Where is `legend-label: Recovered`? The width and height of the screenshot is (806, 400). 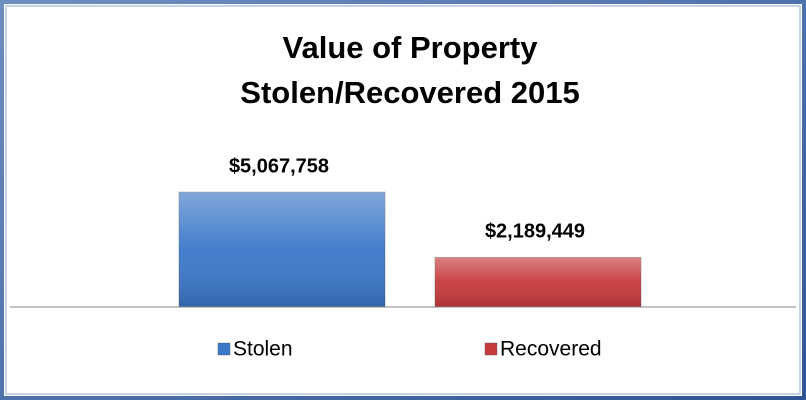
legend-label: Recovered is located at coordinates (551, 349).